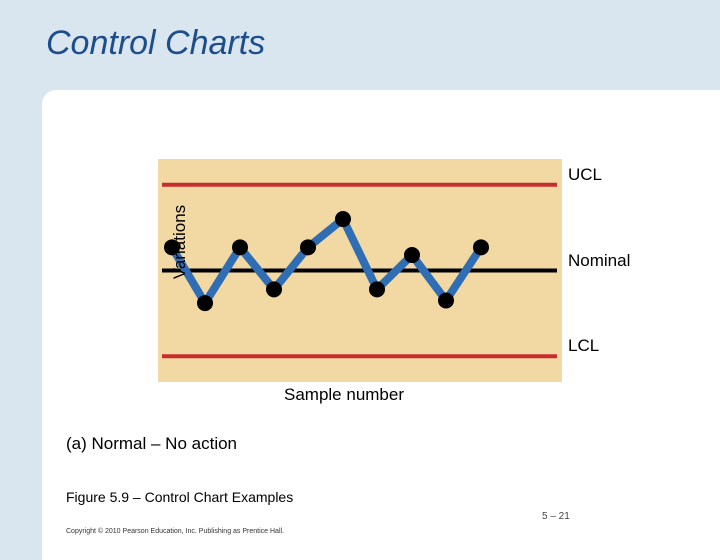 The image size is (720, 560). Describe the element at coordinates (344, 394) in the screenshot. I see `x-axis-label: Sample number` at that location.